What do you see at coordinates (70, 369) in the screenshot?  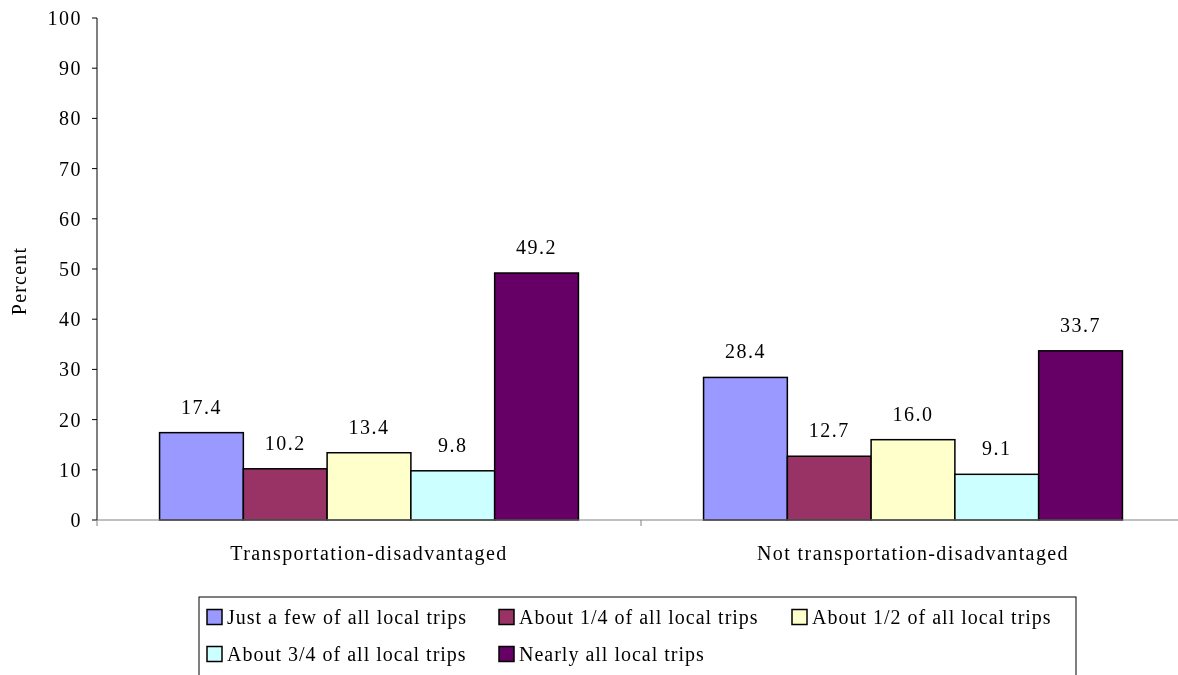 I see `y-tick-label: 30` at bounding box center [70, 369].